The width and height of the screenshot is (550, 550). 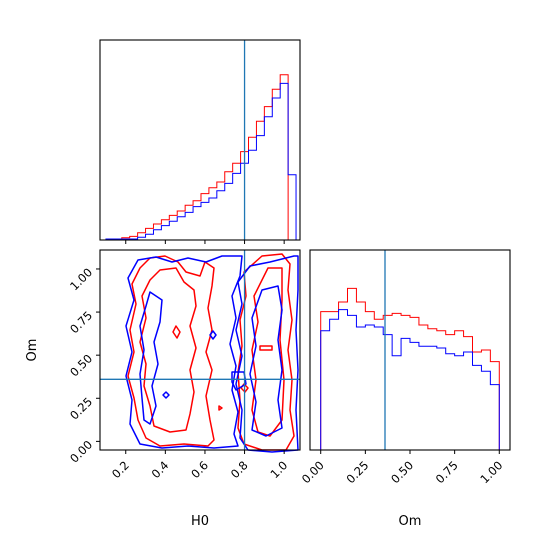 What do you see at coordinates (176, 332) in the screenshot?
I see `red-contour-blob-a` at bounding box center [176, 332].